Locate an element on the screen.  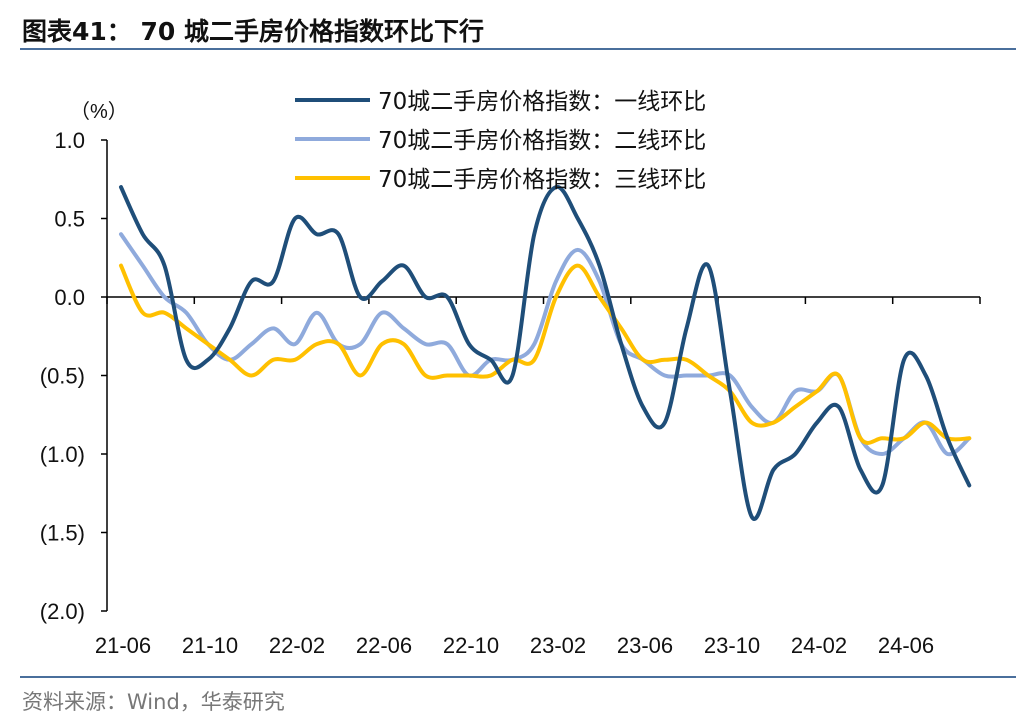
x-tick-label: 23-10 is located at coordinates (732, 645).